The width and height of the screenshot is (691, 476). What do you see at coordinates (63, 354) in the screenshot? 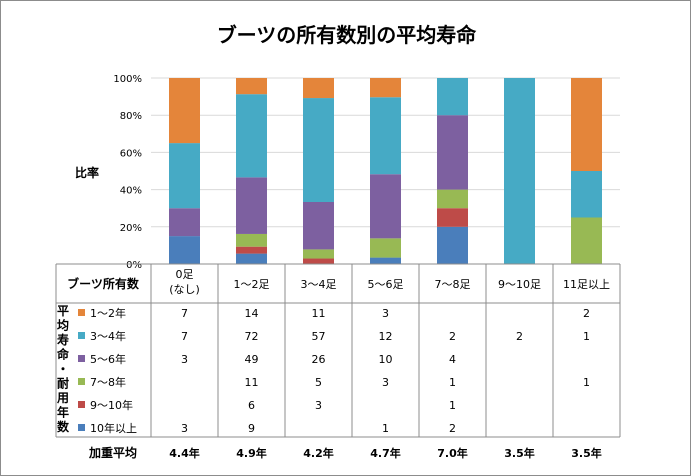
I see `legend-group-label-char: 命` at bounding box center [63, 354].